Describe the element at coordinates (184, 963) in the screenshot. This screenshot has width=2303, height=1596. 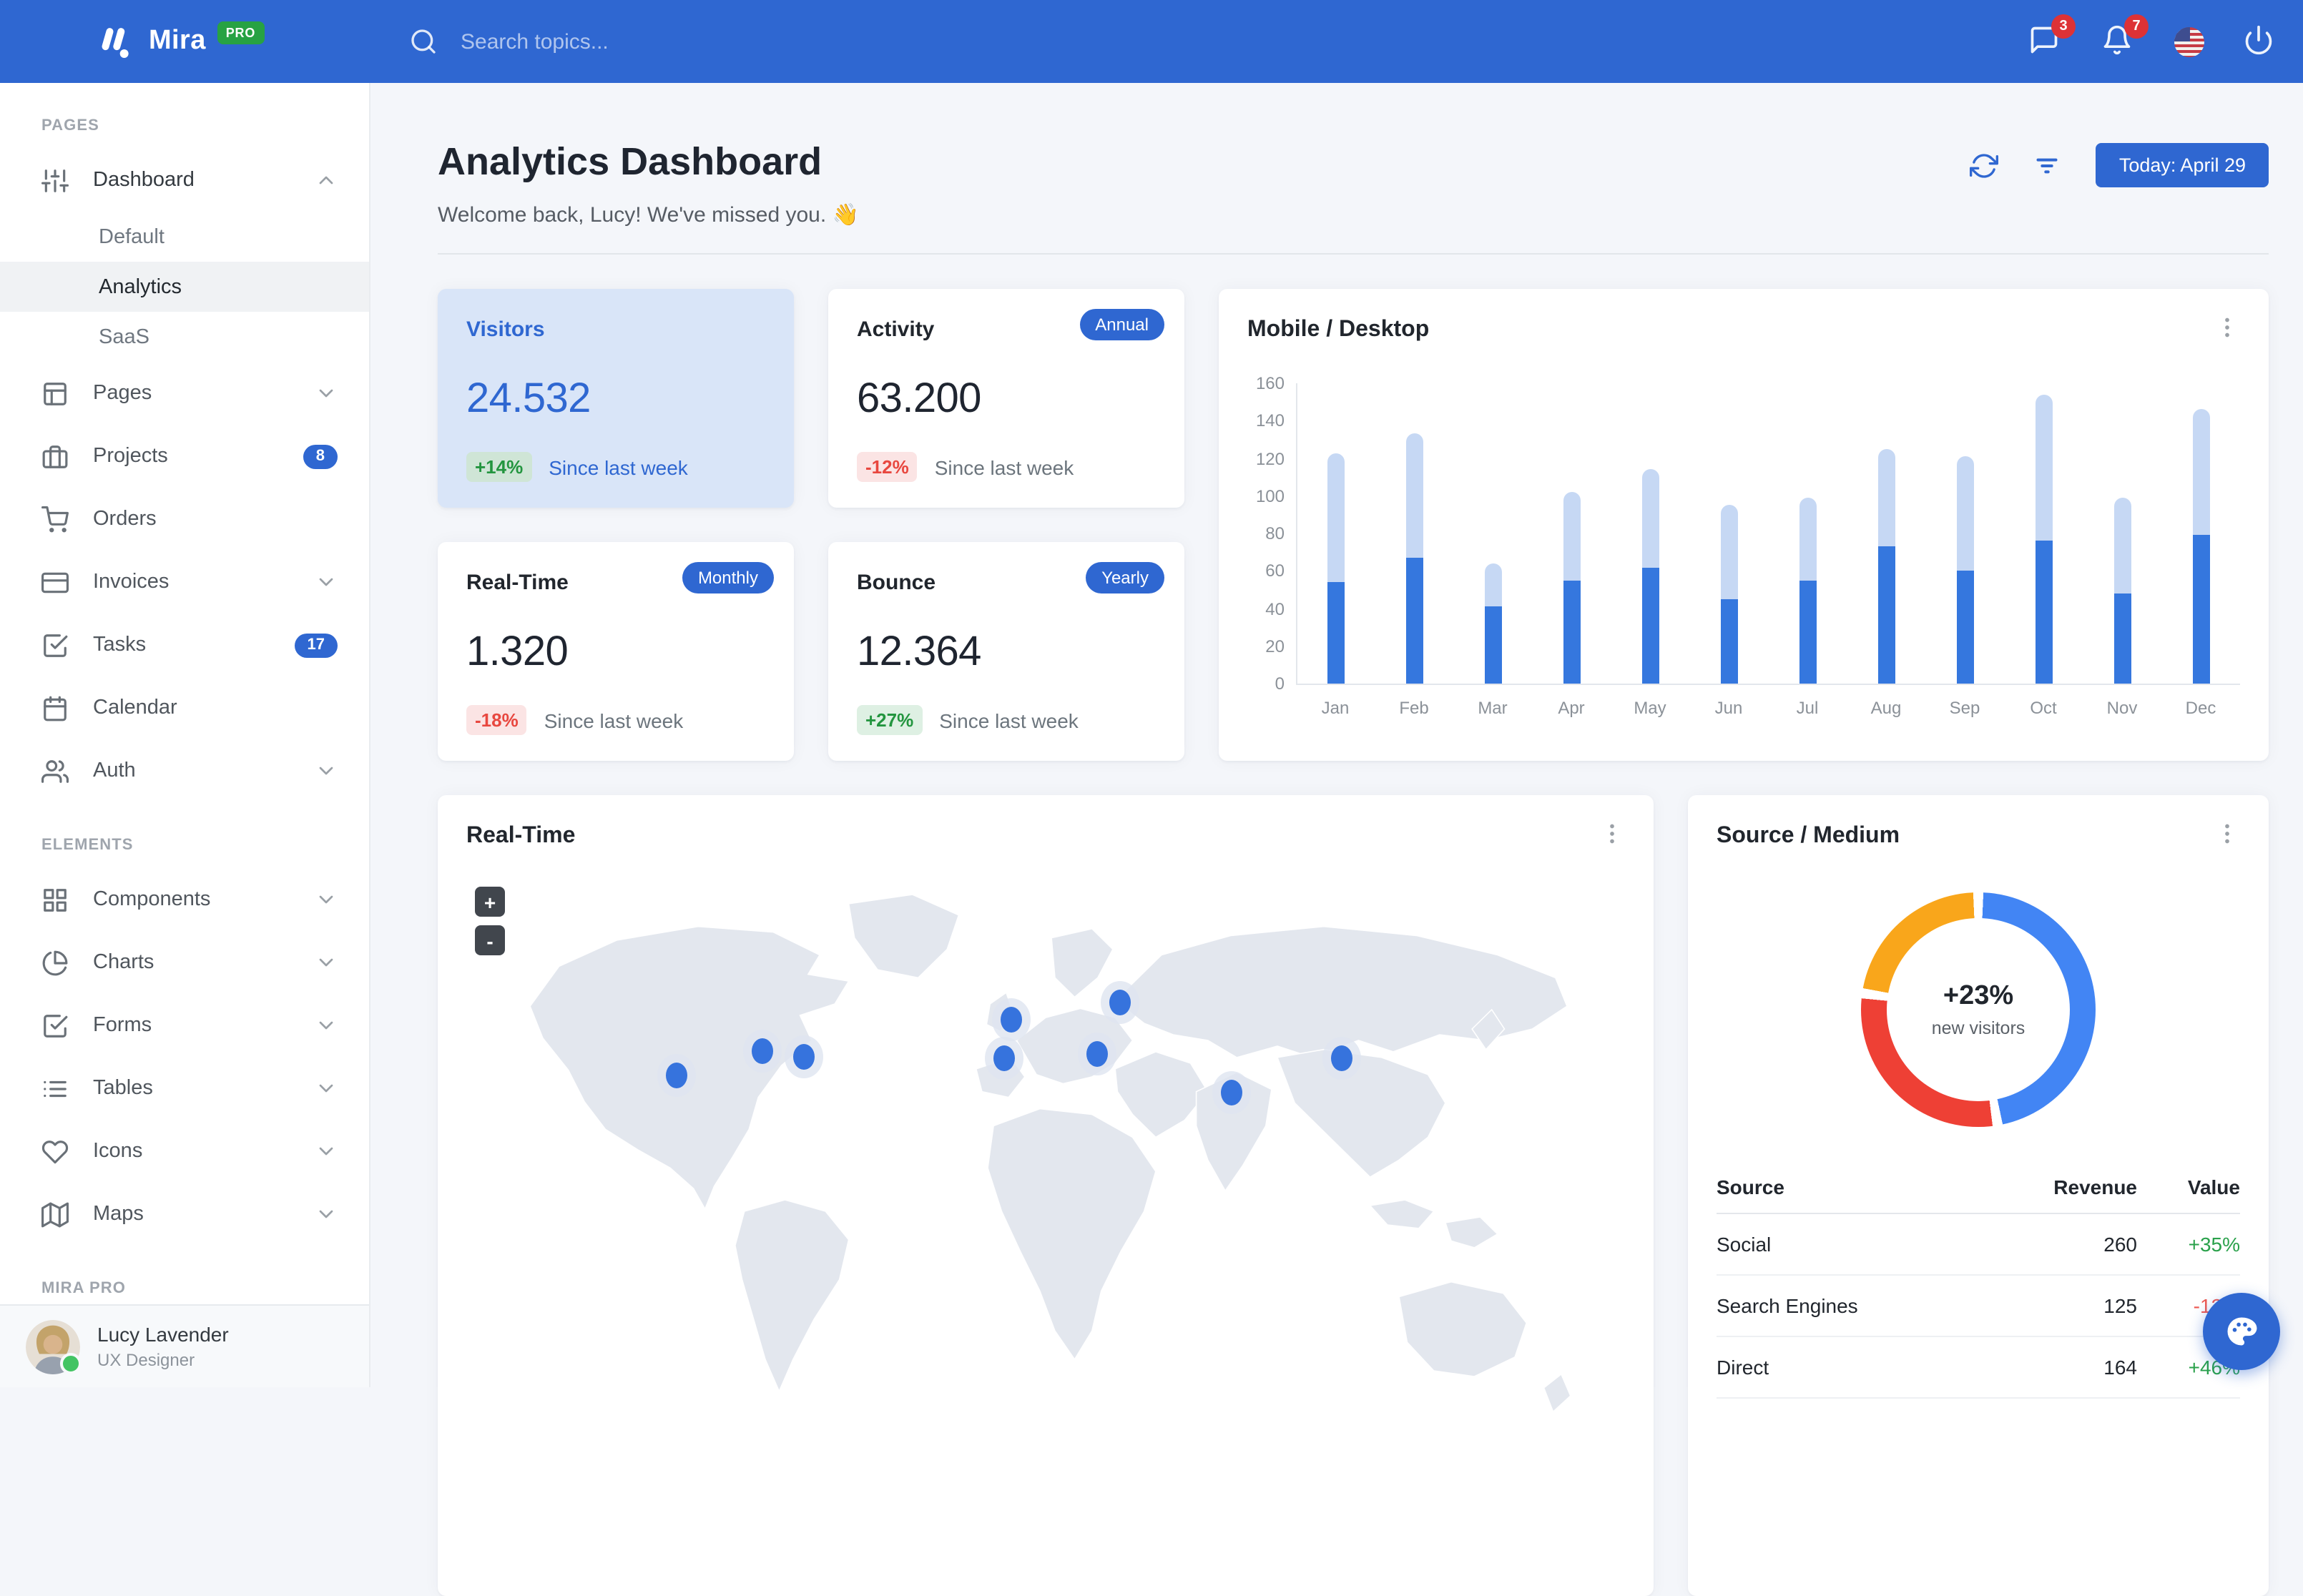
I see `sidebar-item-charts: Charts` at that location.